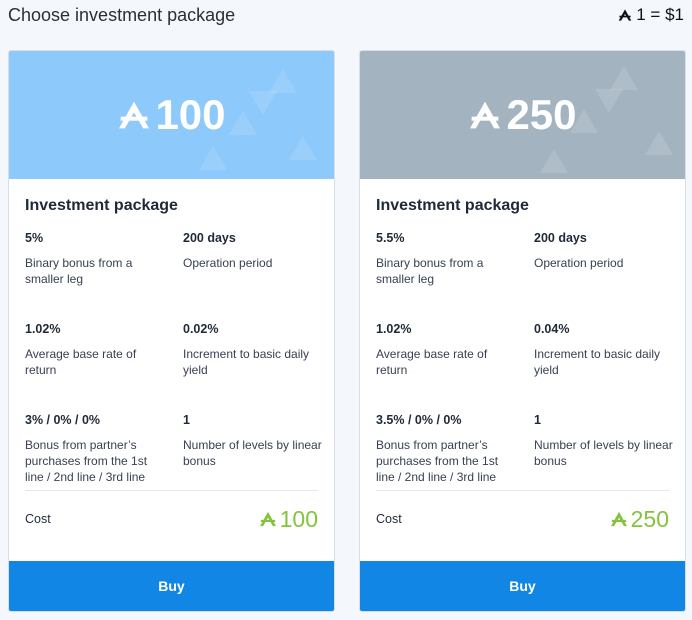  I want to click on exchange-rate: 1 = $1, so click(651, 15).